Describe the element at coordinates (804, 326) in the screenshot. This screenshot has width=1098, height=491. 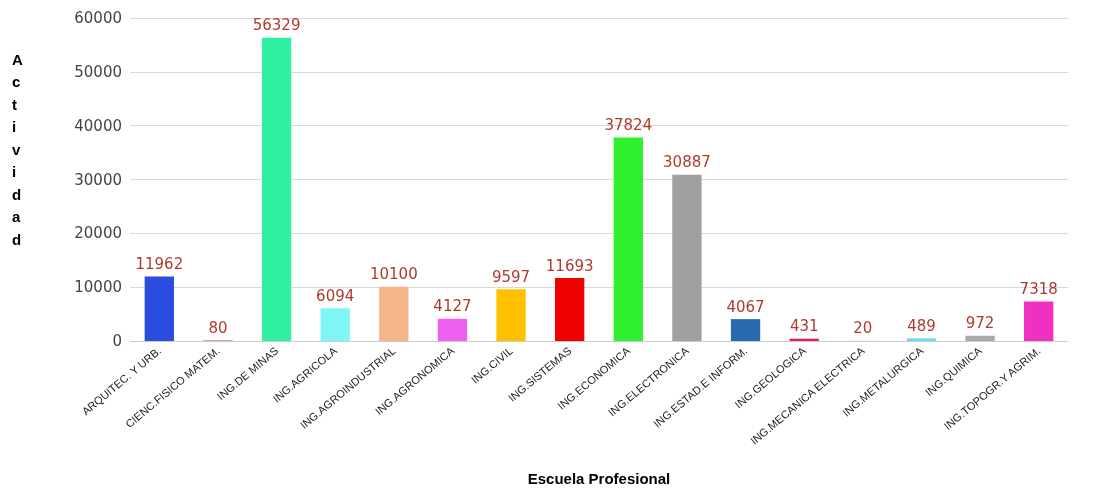
I see `data-label: 431` at that location.